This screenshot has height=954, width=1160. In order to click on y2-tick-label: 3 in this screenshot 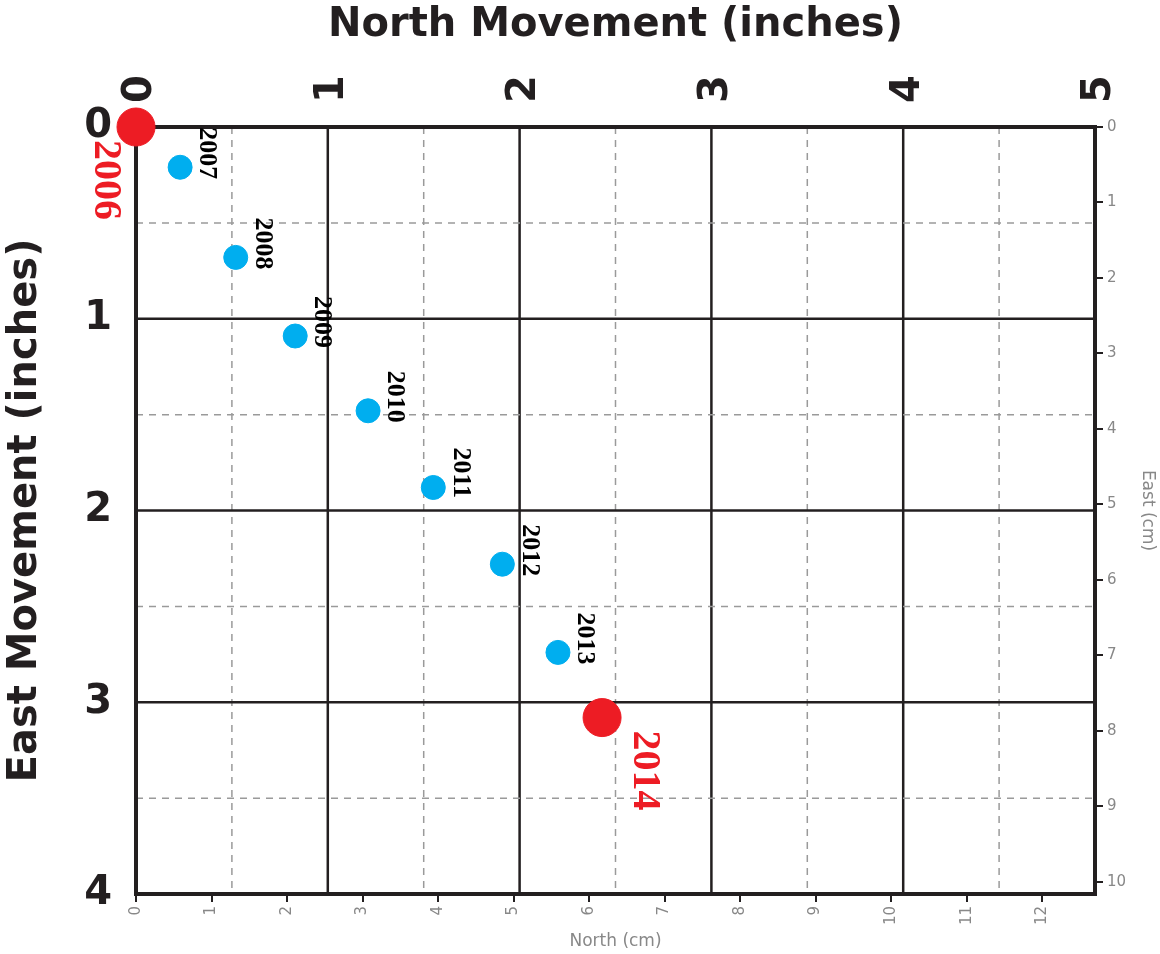, I will do `click(1112, 352)`.